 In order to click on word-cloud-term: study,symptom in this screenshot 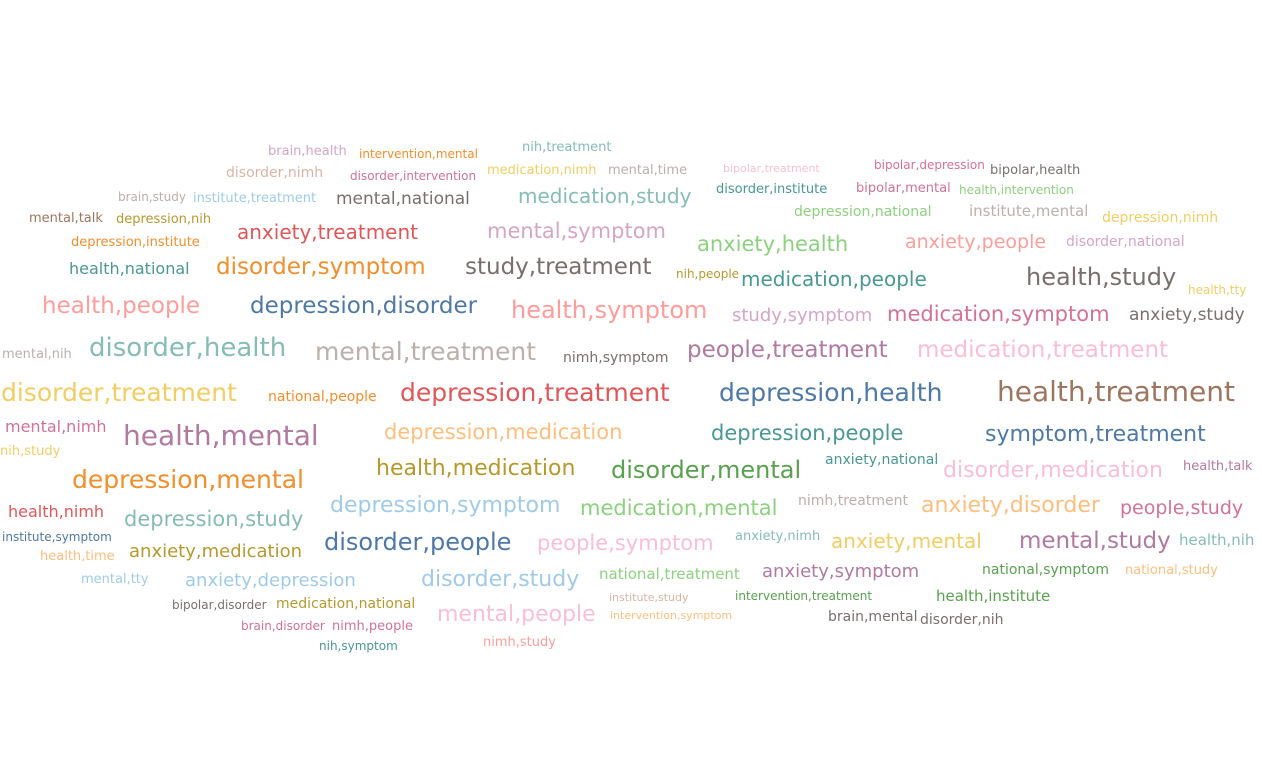, I will do `click(802, 315)`.